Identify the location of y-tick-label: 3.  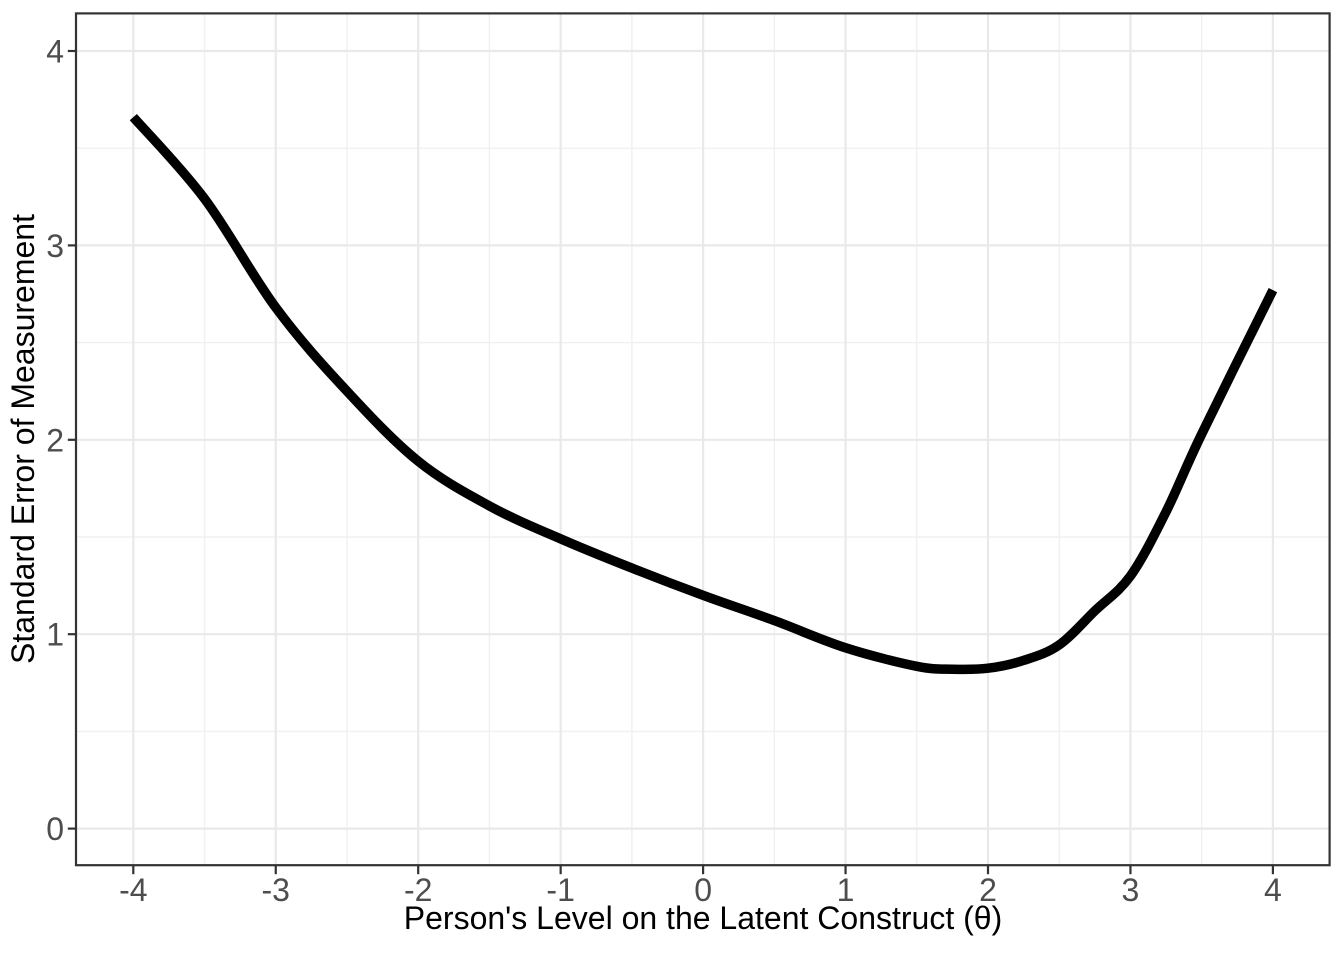
(55, 246).